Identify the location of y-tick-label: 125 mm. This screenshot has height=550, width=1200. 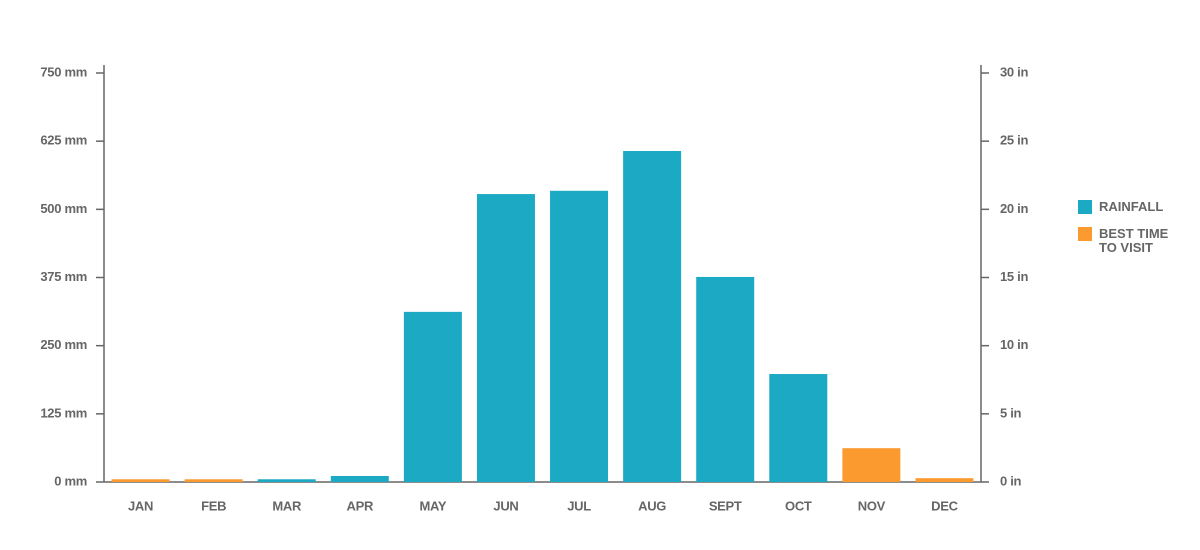
(63, 412).